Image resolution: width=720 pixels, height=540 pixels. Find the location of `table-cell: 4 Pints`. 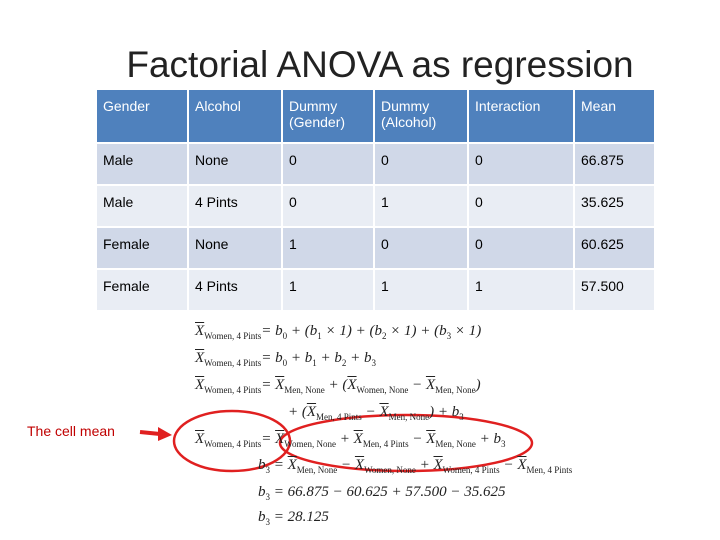

table-cell: 4 Pints is located at coordinates (235, 206).